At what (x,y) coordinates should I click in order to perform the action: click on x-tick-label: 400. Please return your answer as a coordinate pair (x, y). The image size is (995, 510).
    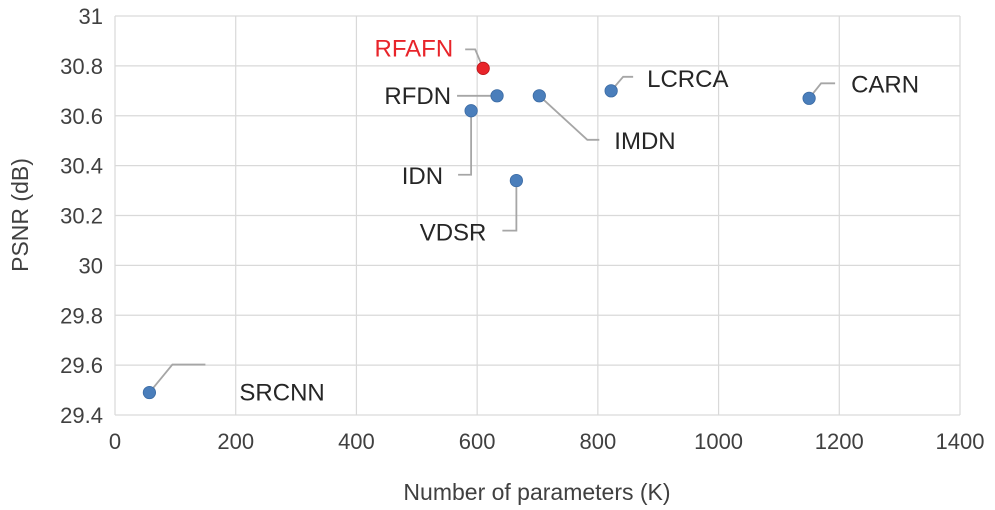
    Looking at the image, I should click on (356, 441).